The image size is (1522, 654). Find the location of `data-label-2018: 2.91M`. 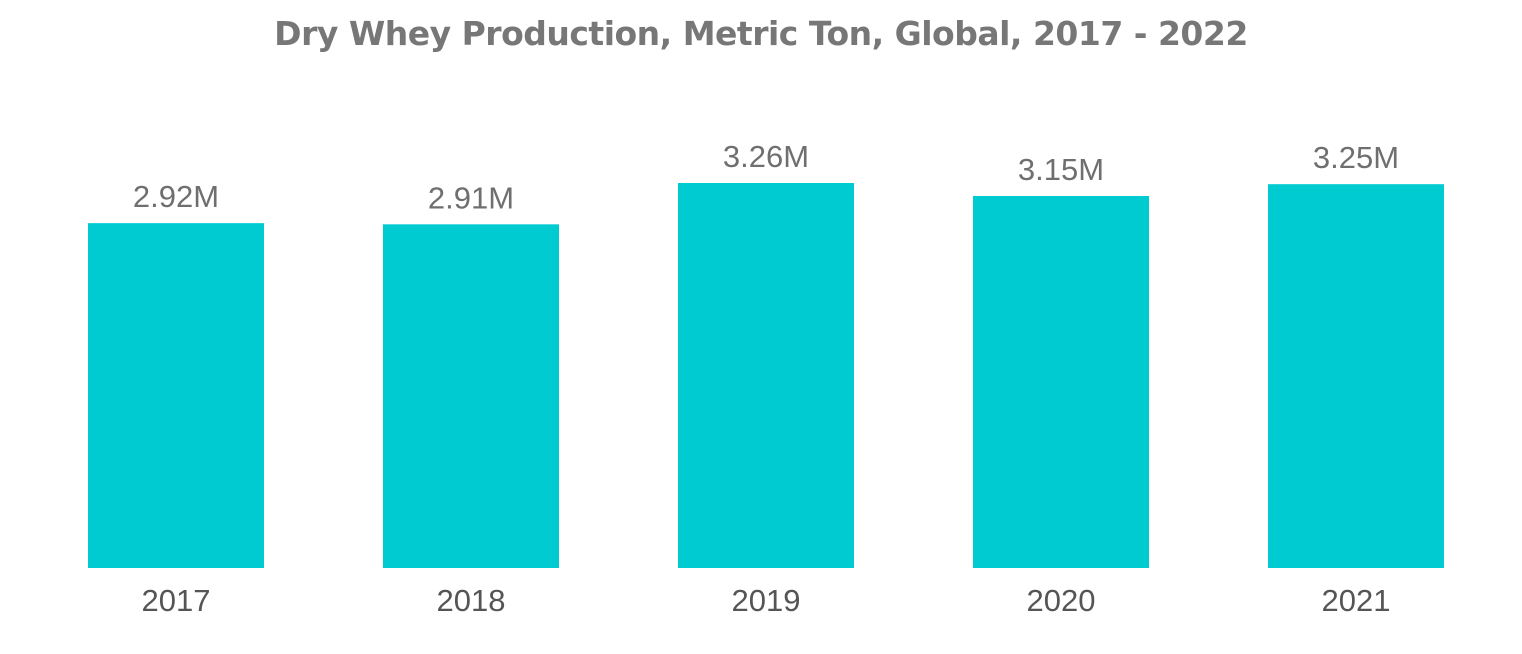

data-label-2018: 2.91M is located at coordinates (471, 197).